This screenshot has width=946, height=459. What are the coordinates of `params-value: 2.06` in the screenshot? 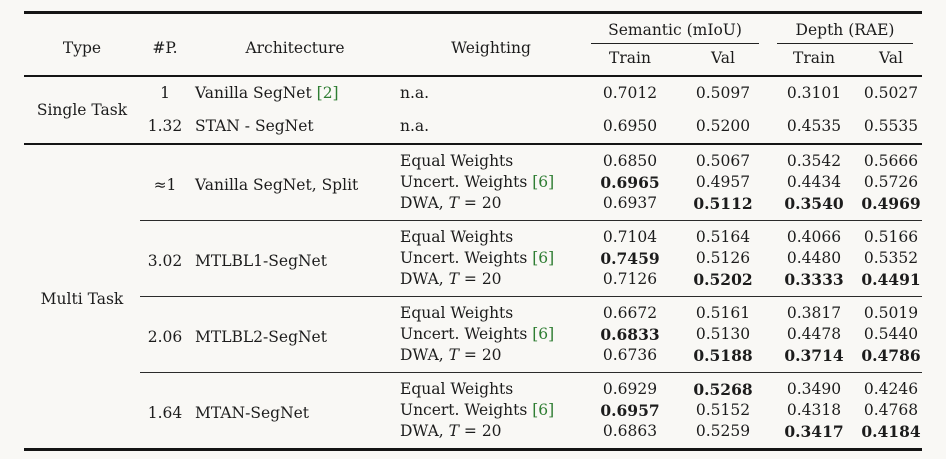 It's located at (165, 334).